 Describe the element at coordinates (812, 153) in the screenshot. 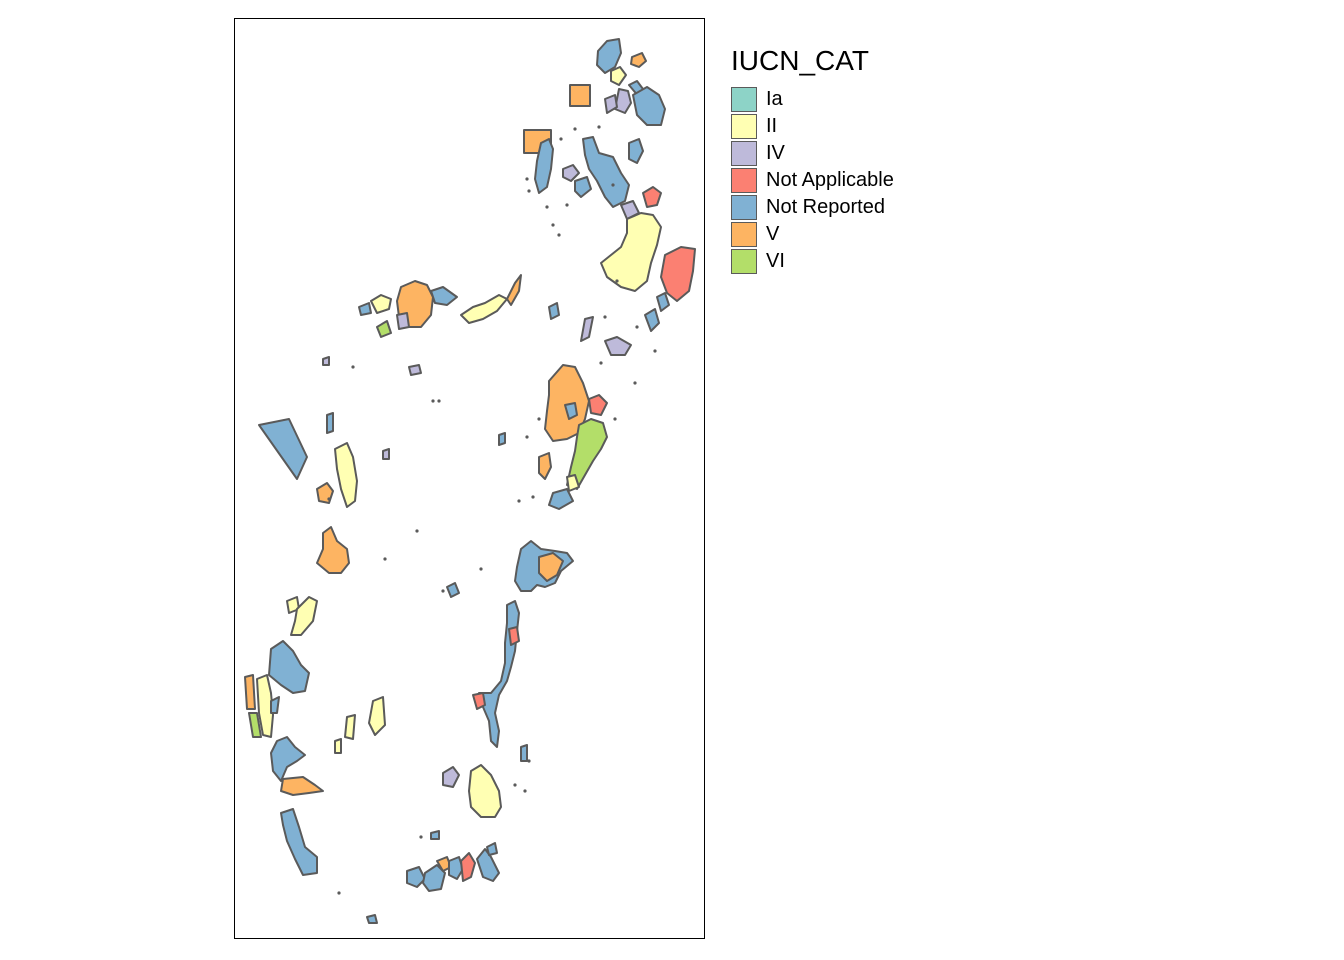

I see `legend-item: IV` at that location.